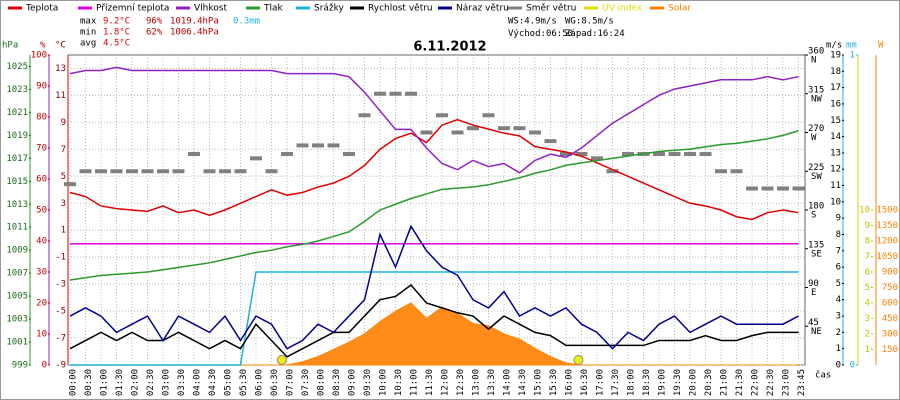  Describe the element at coordinates (43, 46) in the screenshot. I see `axis-unit: %` at that location.